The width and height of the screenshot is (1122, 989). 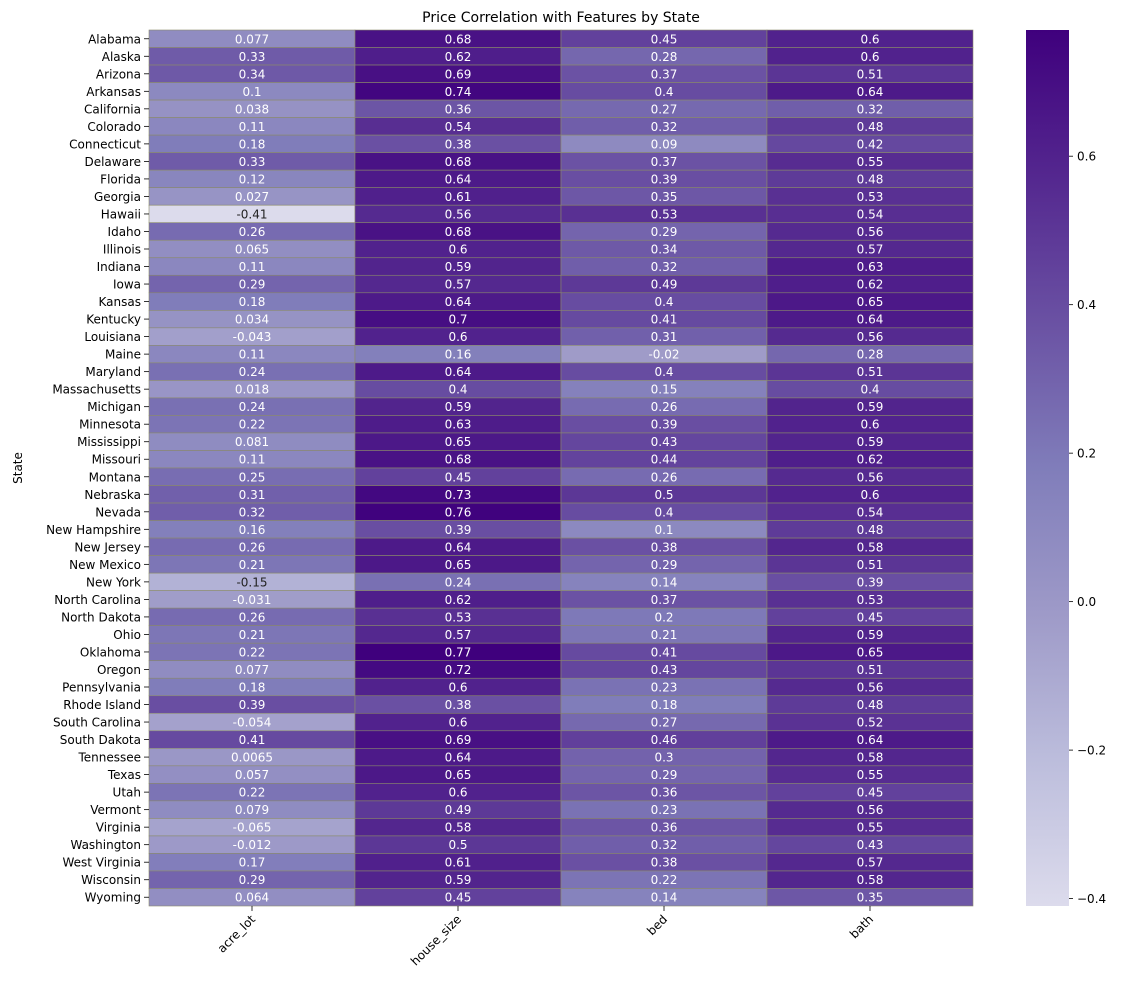 I want to click on cell-value-label: 0.74, so click(x=458, y=92).